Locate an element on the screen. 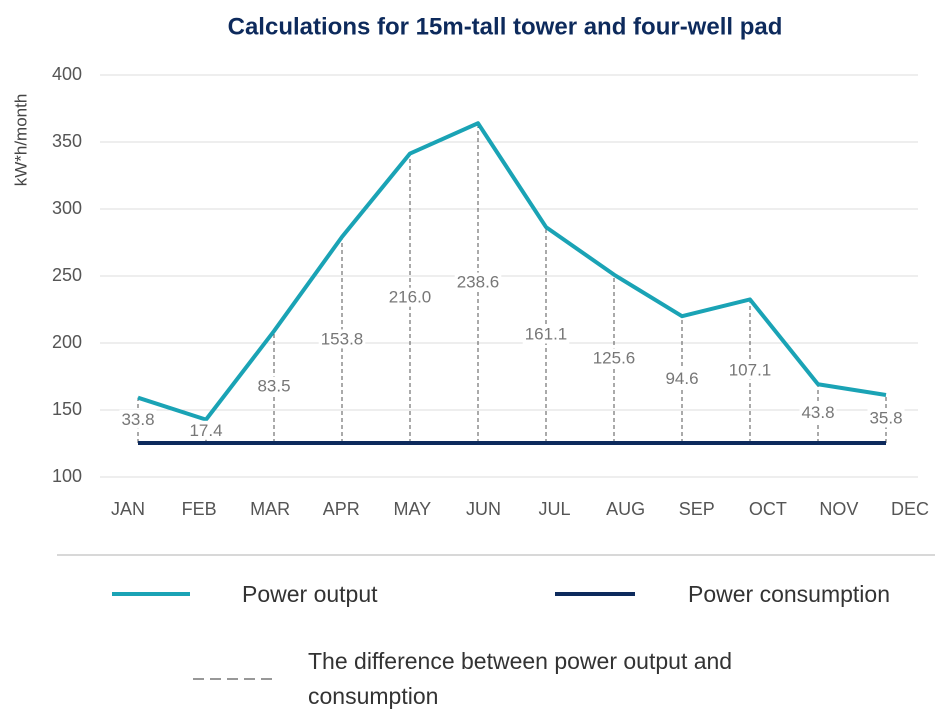  x-tick-label: JUN is located at coordinates (483, 509).